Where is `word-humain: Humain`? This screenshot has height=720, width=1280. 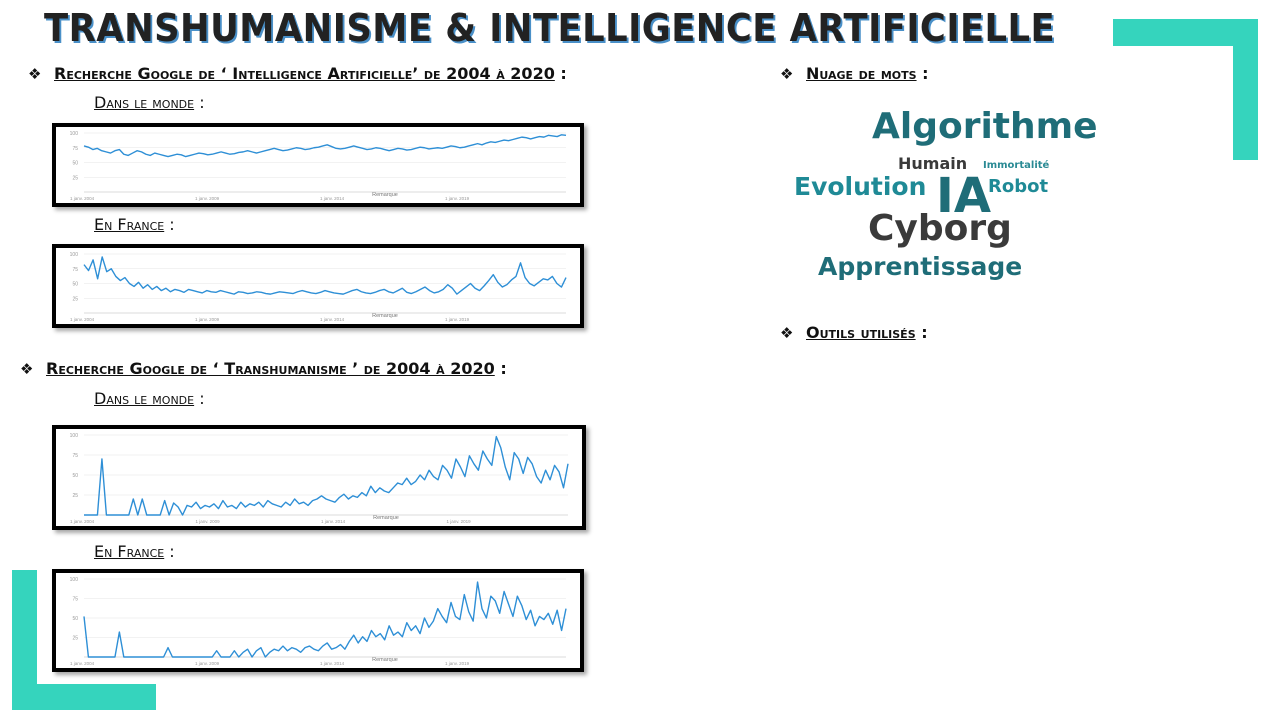
word-humain: Humain is located at coordinates (933, 163).